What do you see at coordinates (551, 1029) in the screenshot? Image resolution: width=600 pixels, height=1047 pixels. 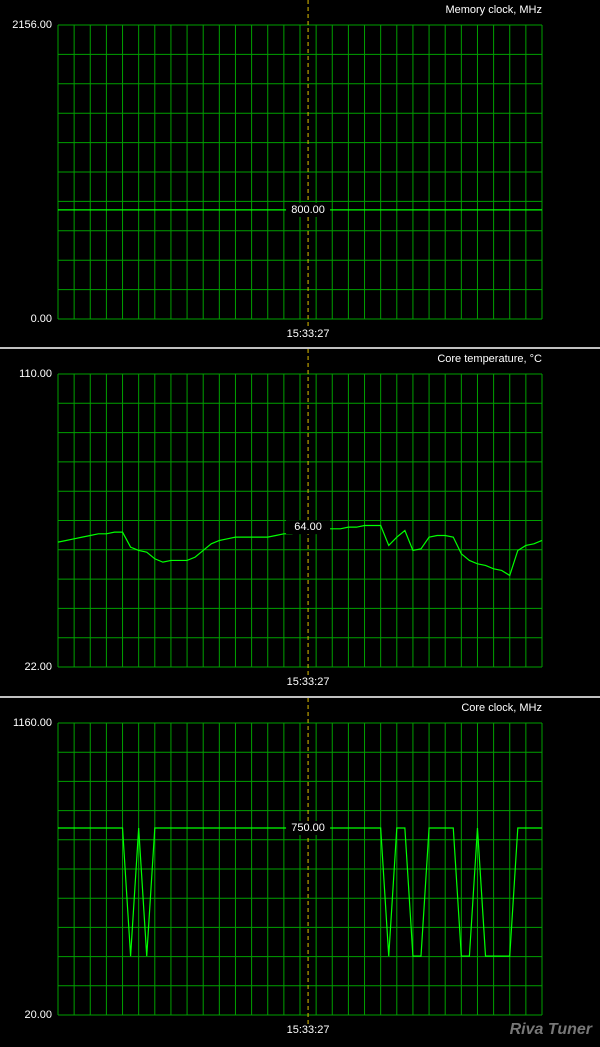 I see `logo: Riva Tuner` at bounding box center [551, 1029].